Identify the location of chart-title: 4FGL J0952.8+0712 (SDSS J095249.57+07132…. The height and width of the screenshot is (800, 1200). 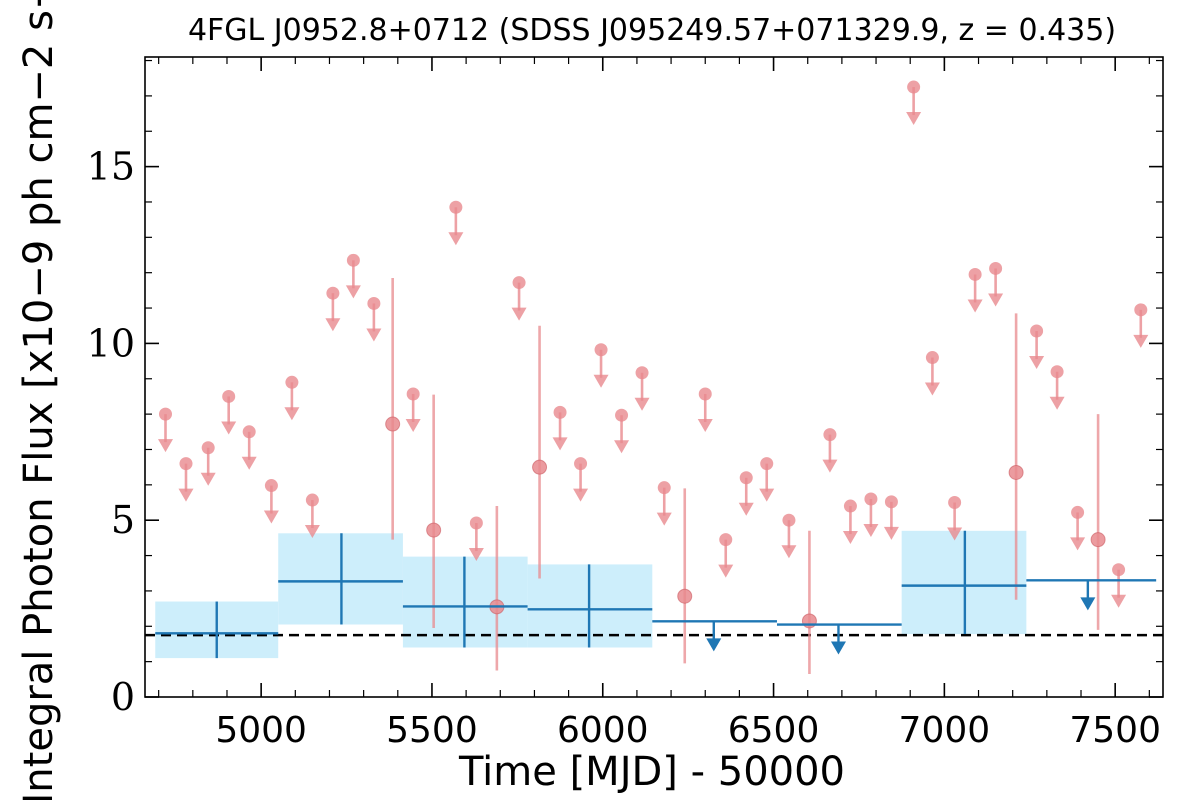
(652, 30).